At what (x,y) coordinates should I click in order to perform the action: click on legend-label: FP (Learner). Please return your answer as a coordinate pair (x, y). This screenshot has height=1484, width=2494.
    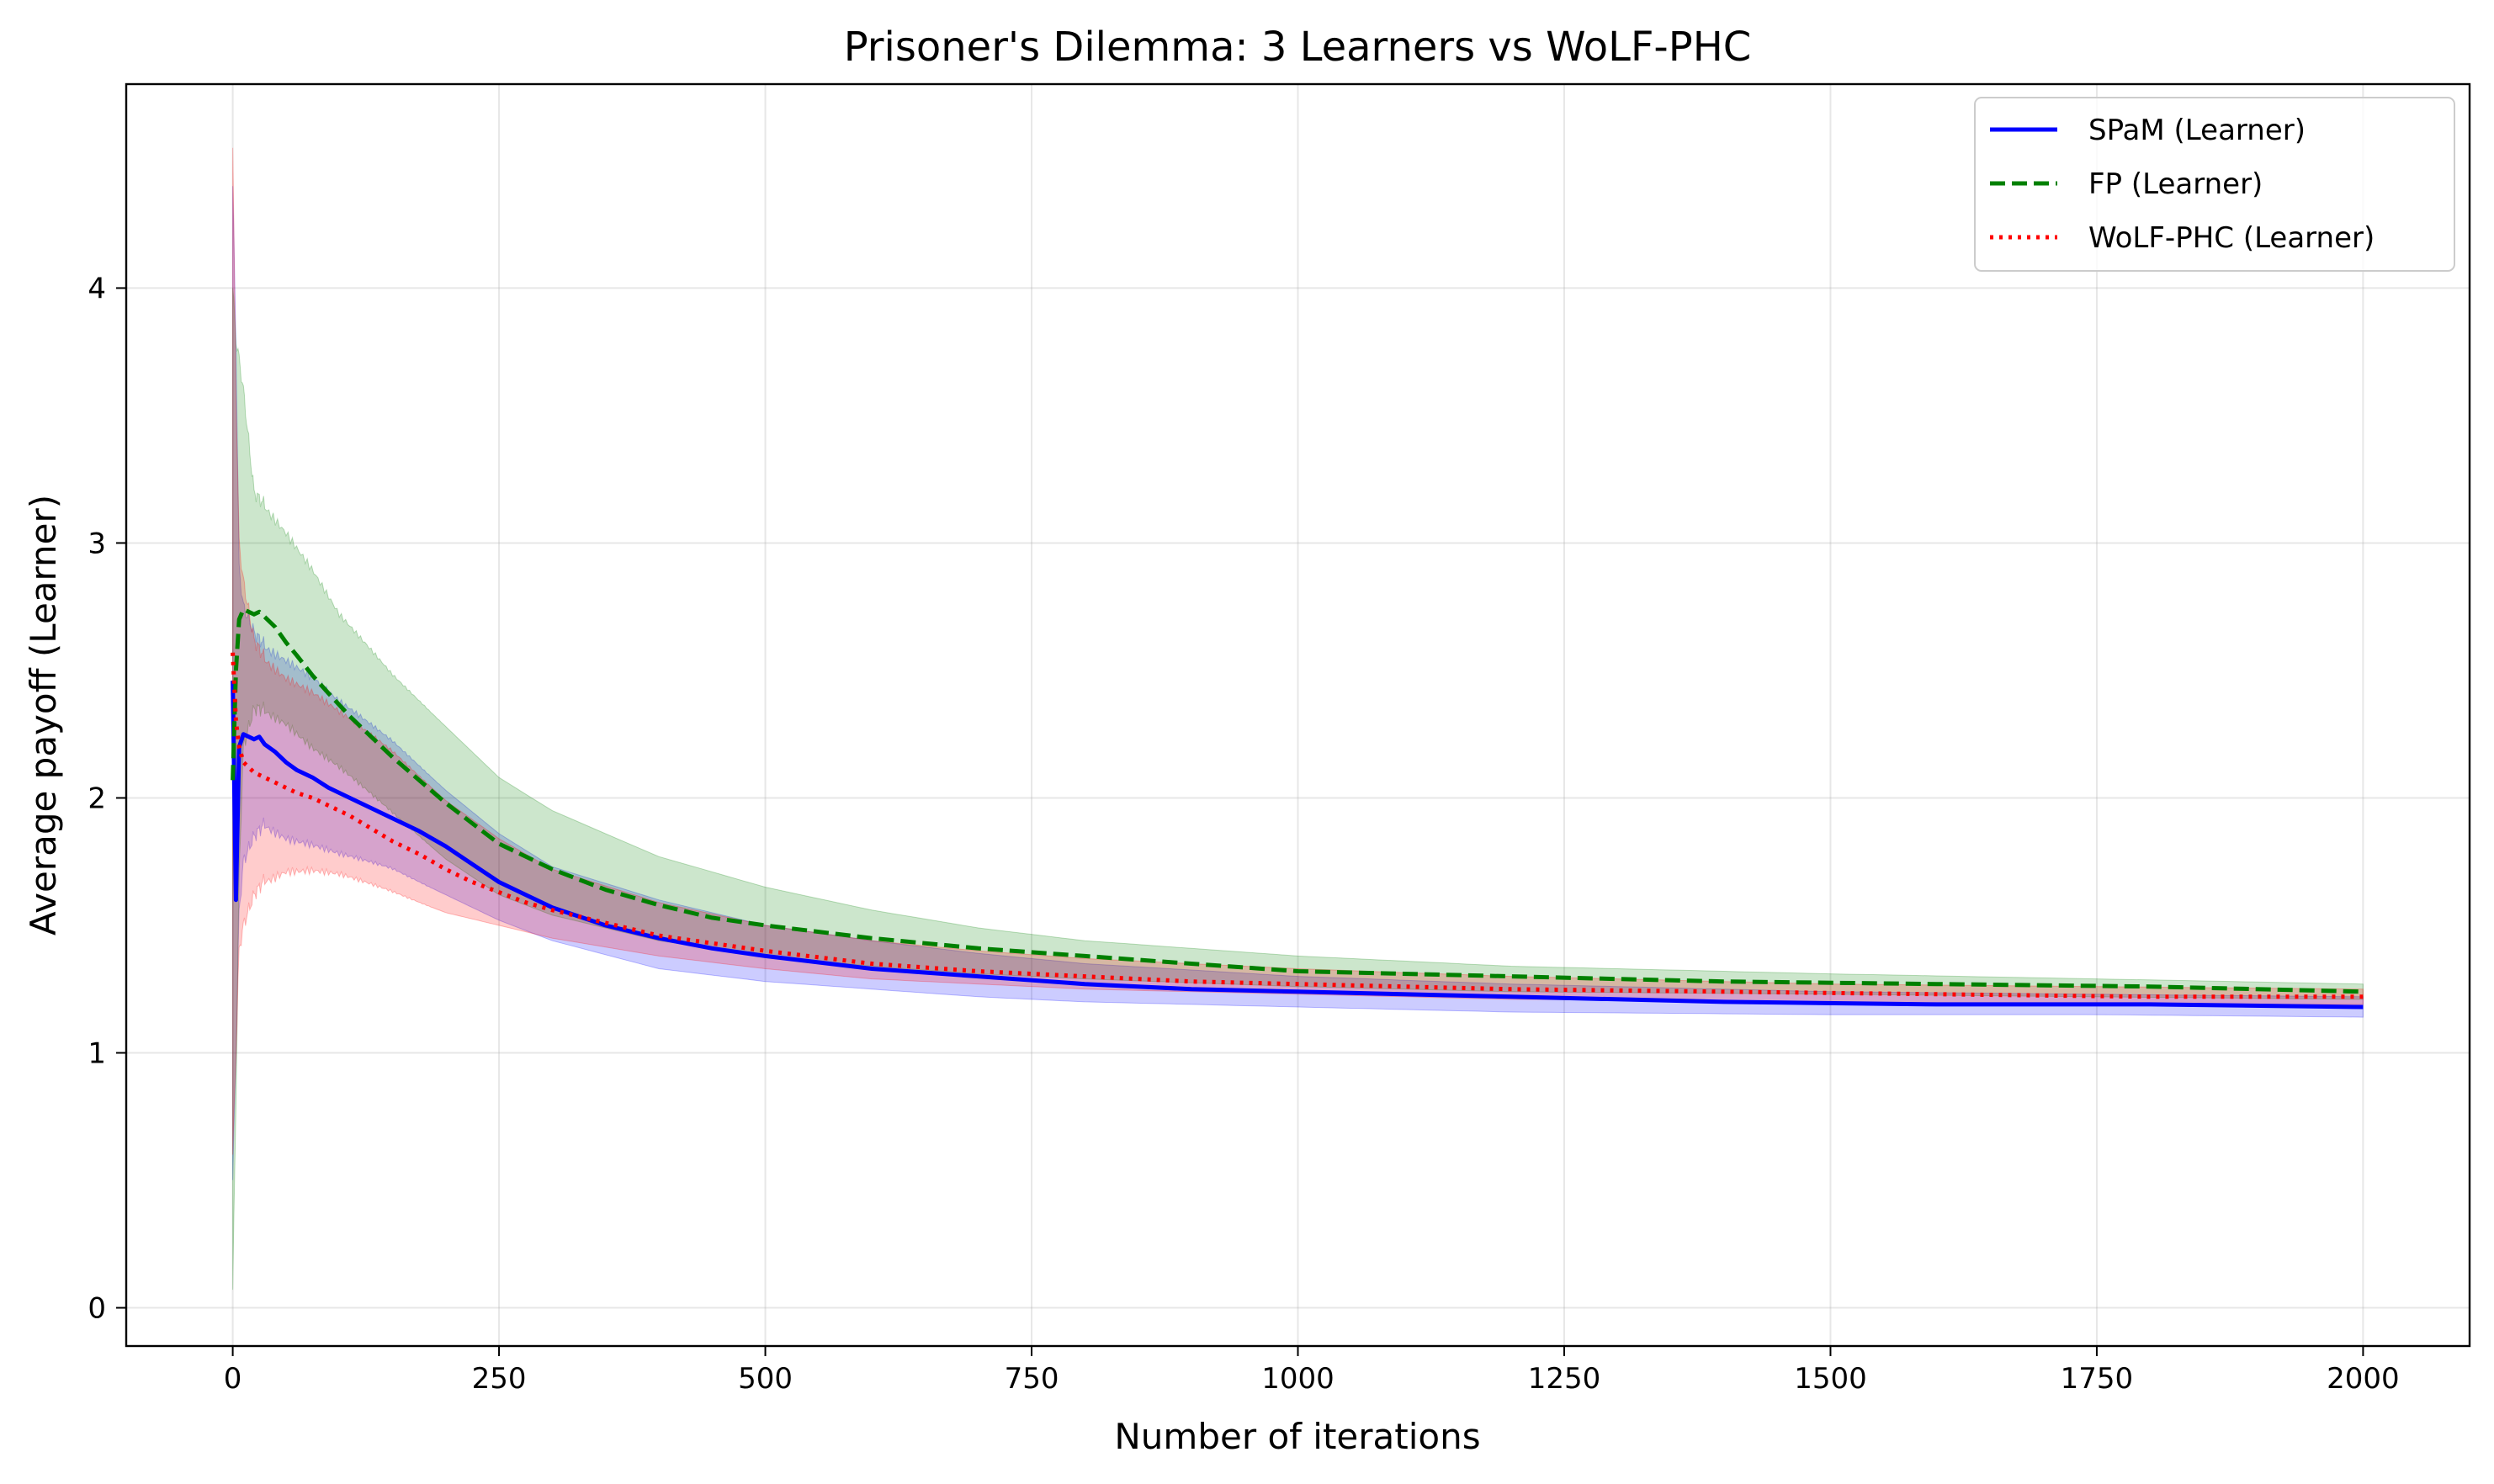
    Looking at the image, I should click on (2176, 184).